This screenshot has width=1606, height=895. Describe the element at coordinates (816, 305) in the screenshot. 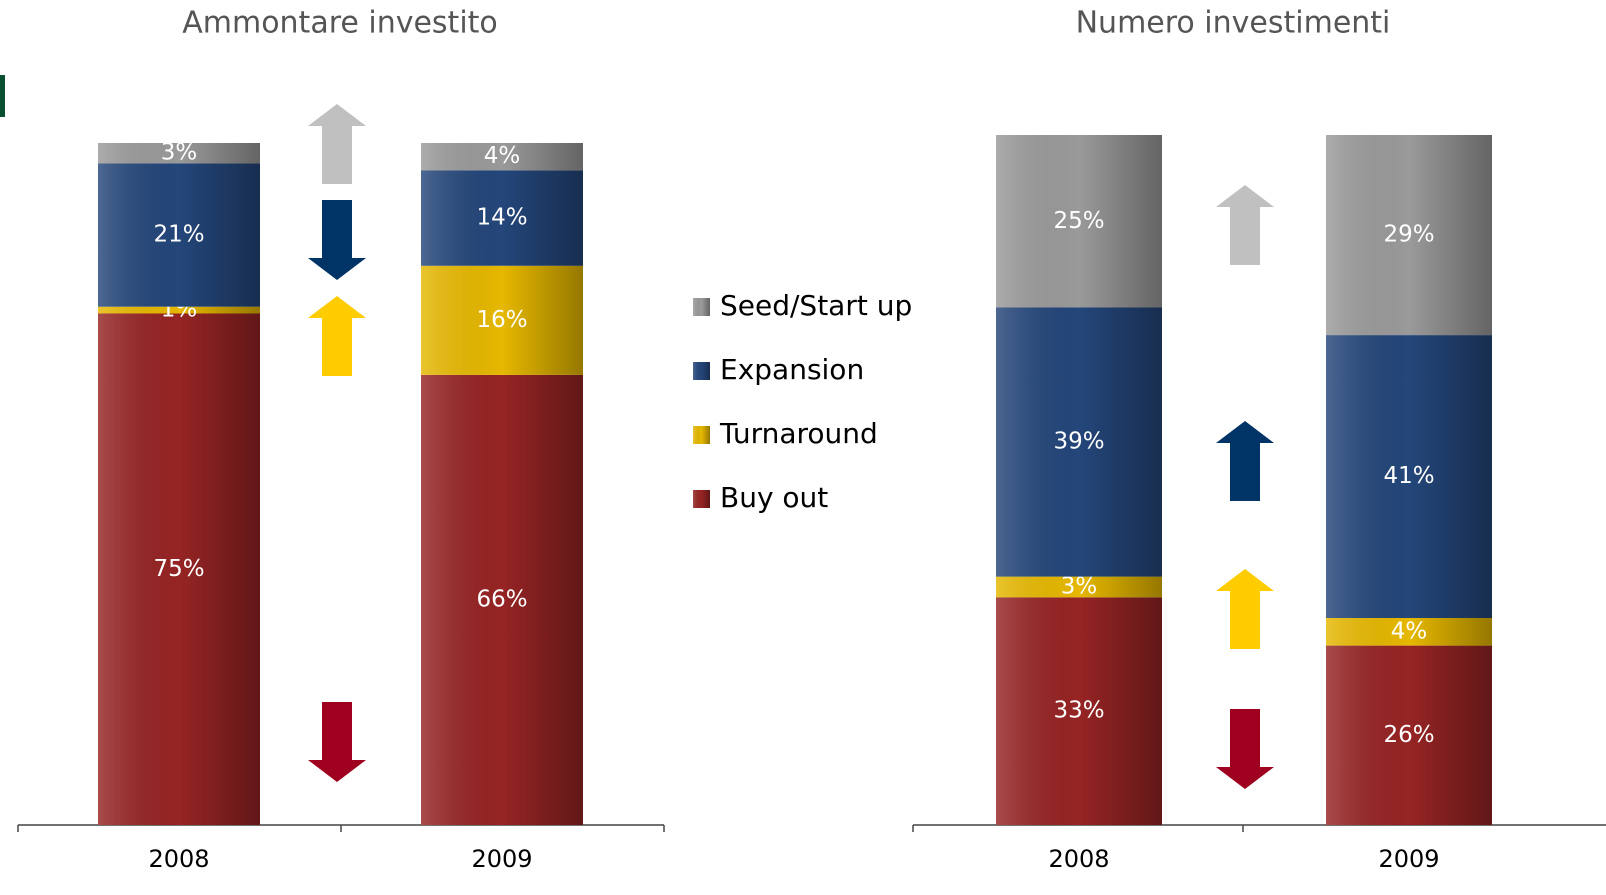

I see `legend-label: Seed/Start up` at that location.